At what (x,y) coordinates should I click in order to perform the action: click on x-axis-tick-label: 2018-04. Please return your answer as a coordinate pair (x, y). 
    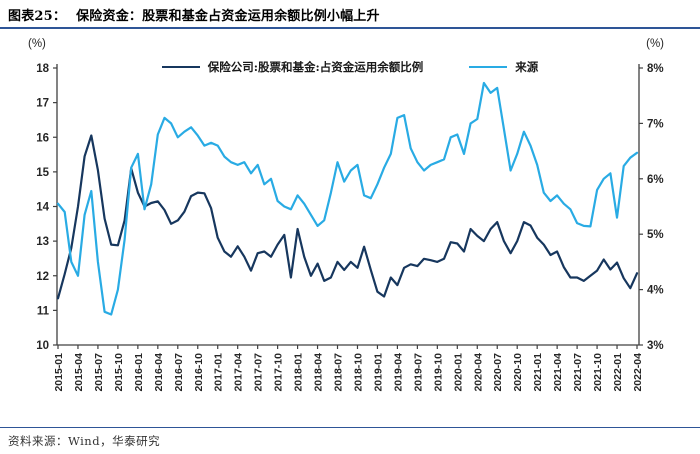
    Looking at the image, I should click on (319, 372).